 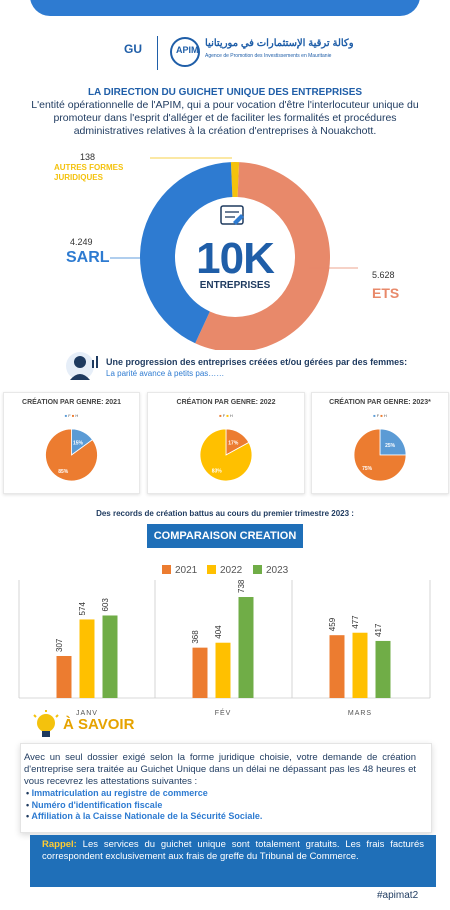 I want to click on lightbulb-icon, so click(x=46, y=723).